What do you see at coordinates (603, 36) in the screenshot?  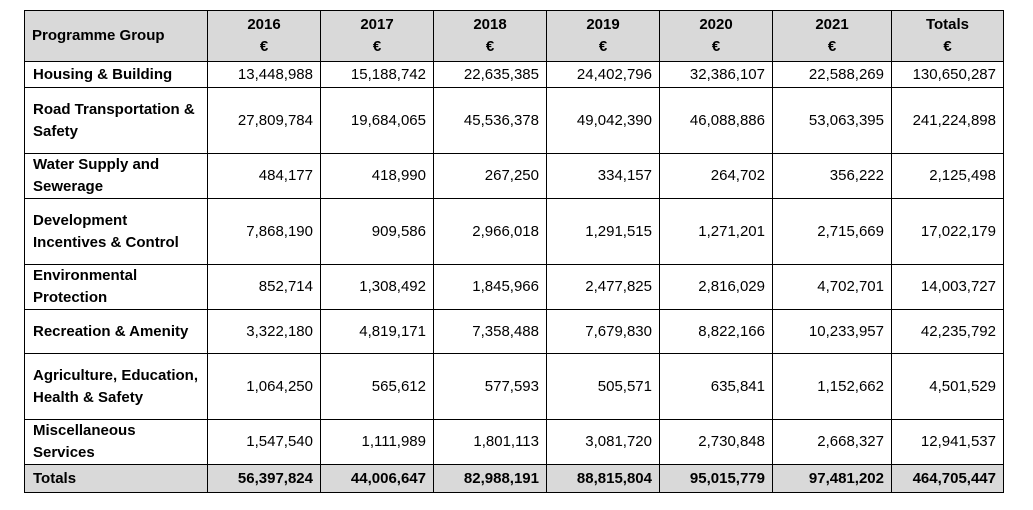 I see `year-header: 2019 €` at bounding box center [603, 36].